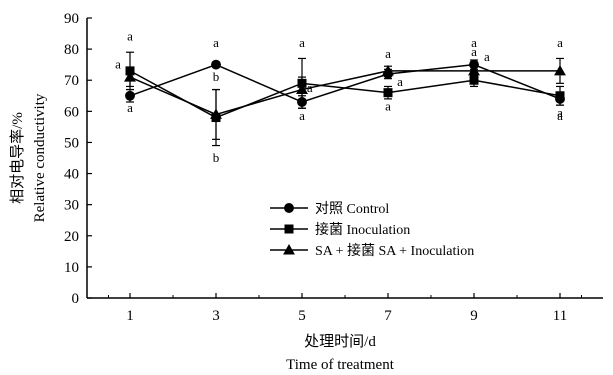  I want to click on legend-label: 对照 Control, so click(352, 209).